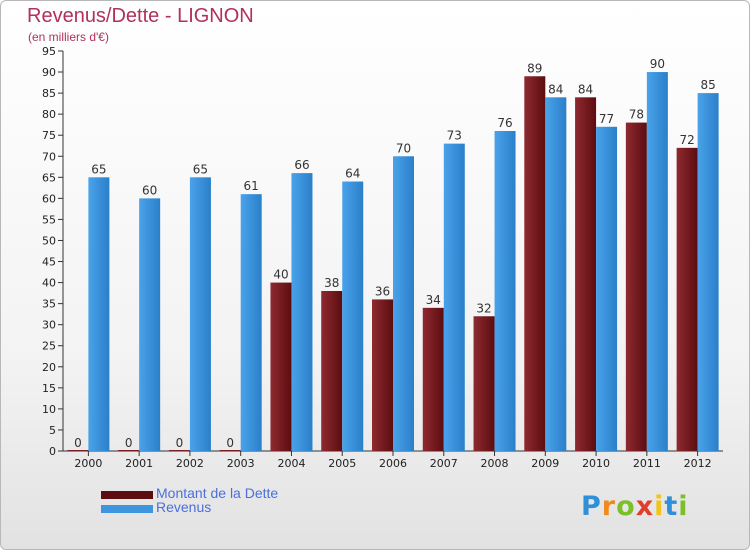 Image resolution: width=750 pixels, height=550 pixels. Describe the element at coordinates (403, 148) in the screenshot. I see `bar-value-label: 70` at that location.